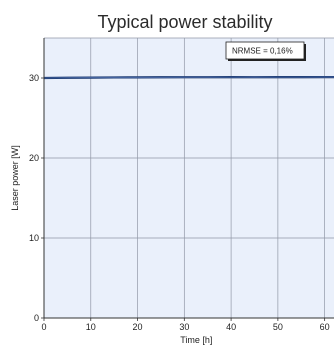 The height and width of the screenshot is (352, 334). I want to click on x-tick-label-3: 30, so click(184, 327).